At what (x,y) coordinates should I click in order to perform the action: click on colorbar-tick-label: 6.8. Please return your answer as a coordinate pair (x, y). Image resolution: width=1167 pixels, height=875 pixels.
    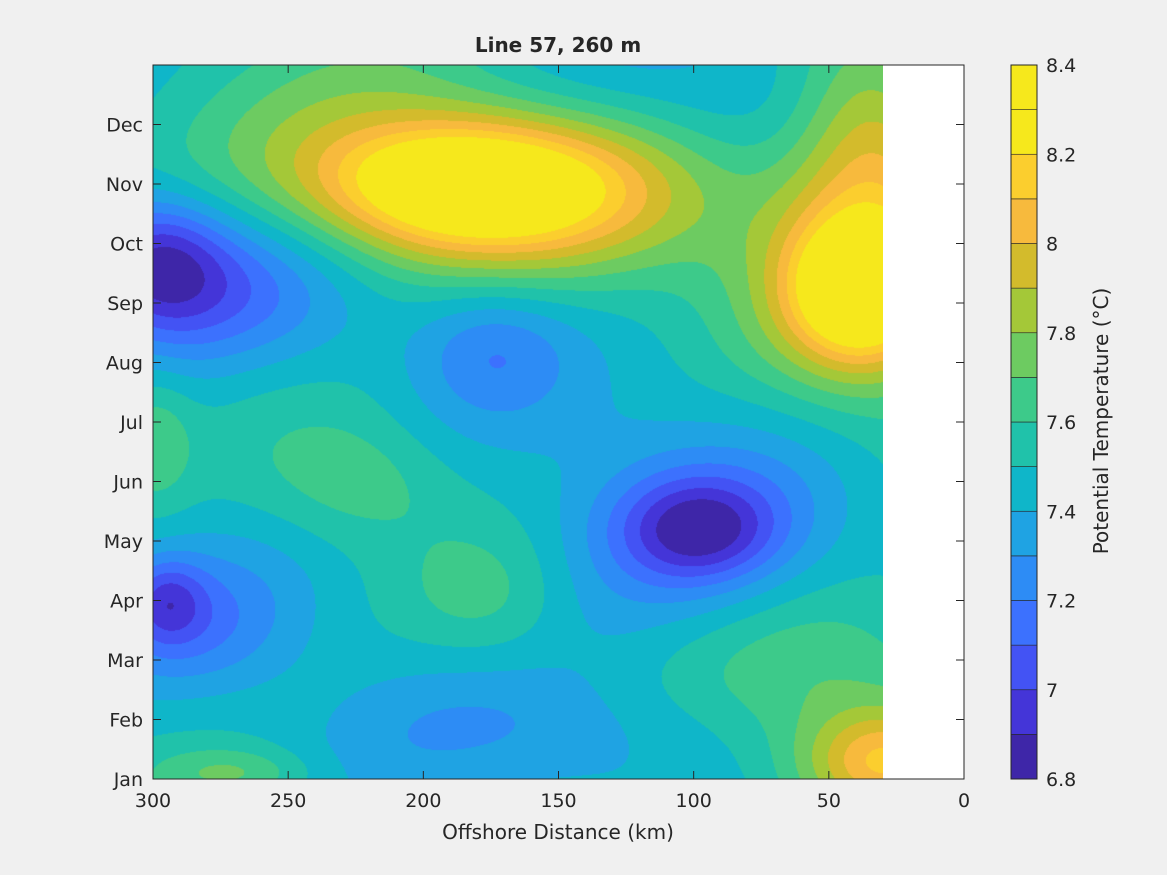
    Looking at the image, I should click on (1061, 780).